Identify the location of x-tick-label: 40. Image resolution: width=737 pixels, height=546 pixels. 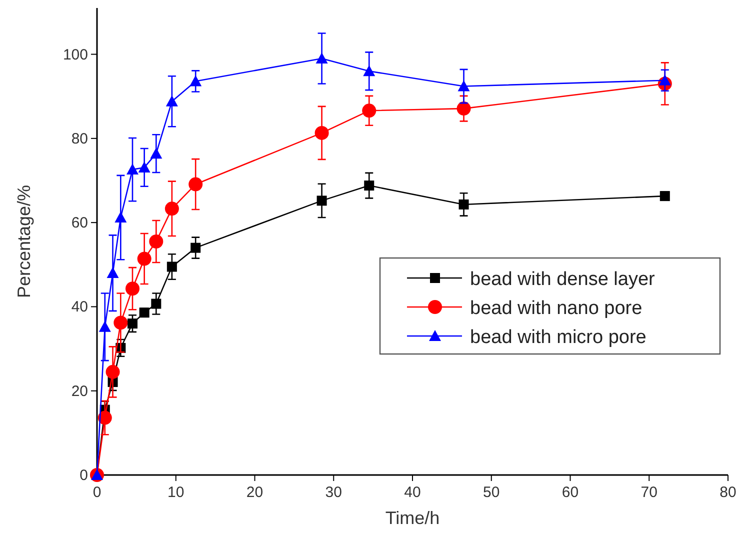
(412, 492).